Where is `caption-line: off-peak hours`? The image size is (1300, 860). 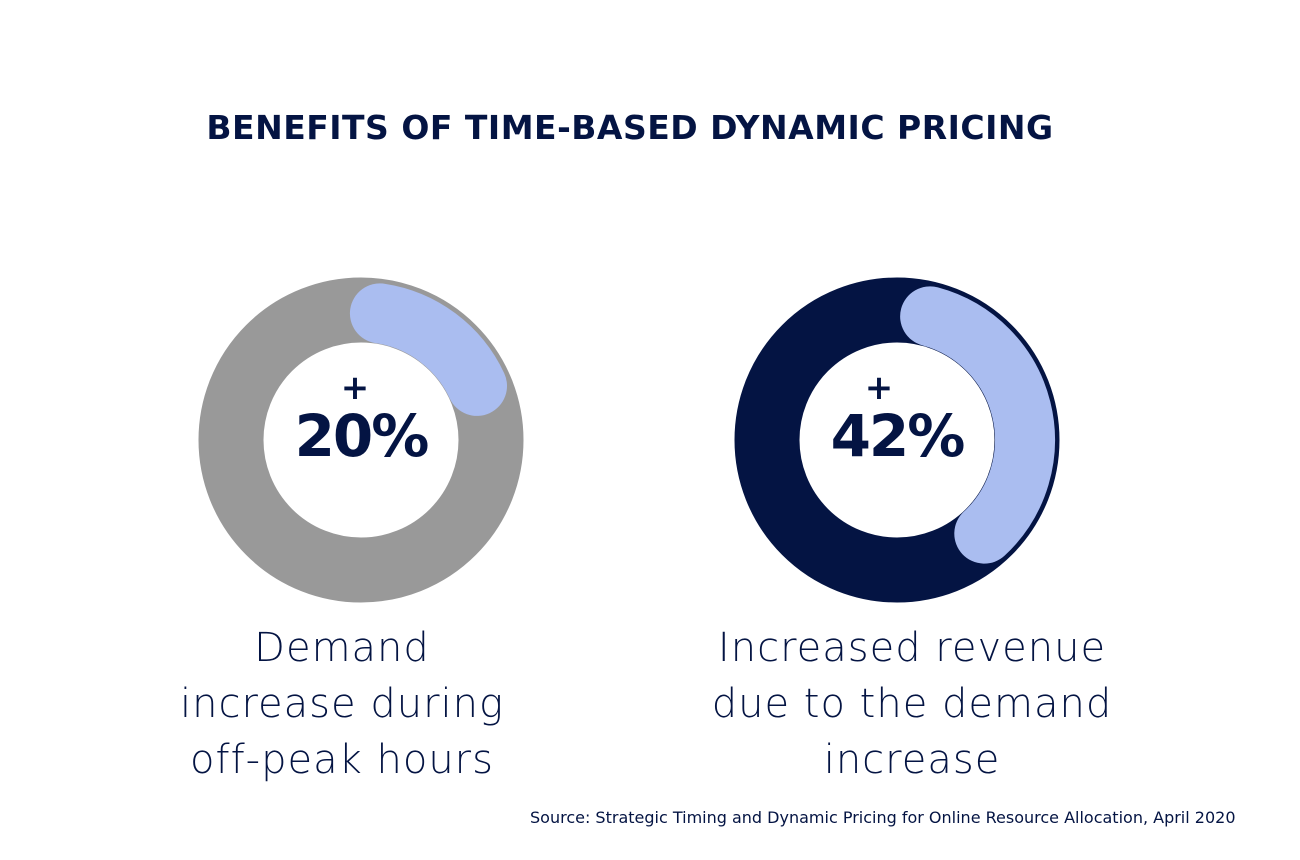
caption-line: off-peak hours is located at coordinates (342, 760).